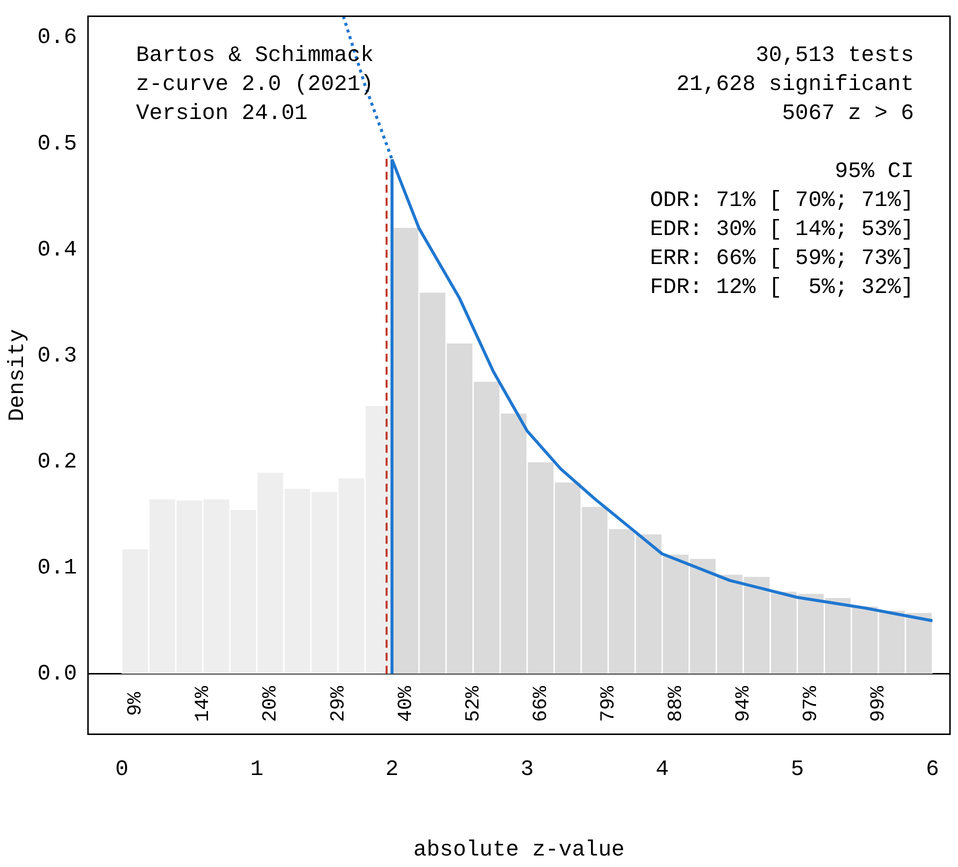 The width and height of the screenshot is (958, 867). What do you see at coordinates (474, 703) in the screenshot?
I see `annotation: 52%` at bounding box center [474, 703].